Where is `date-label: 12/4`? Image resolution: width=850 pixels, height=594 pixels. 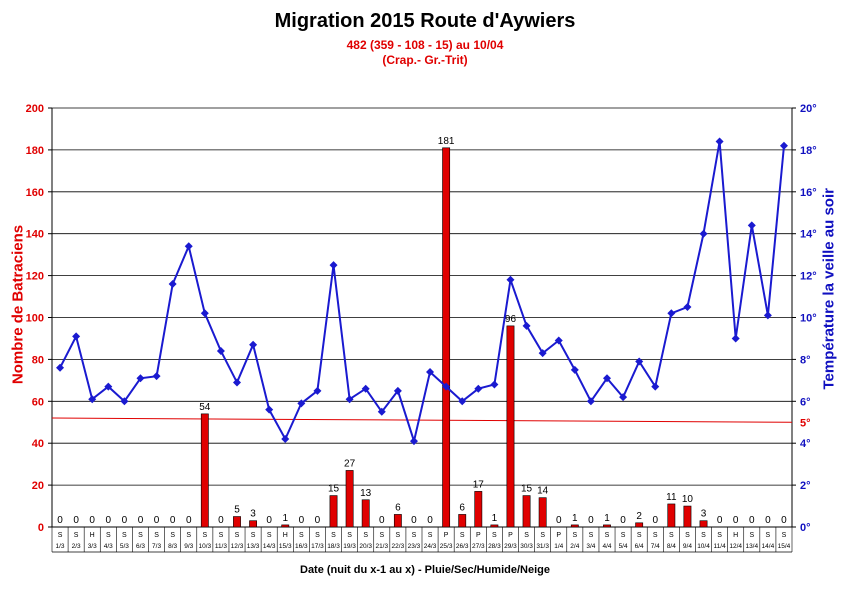
date-label: 12/4 is located at coordinates (735, 546).